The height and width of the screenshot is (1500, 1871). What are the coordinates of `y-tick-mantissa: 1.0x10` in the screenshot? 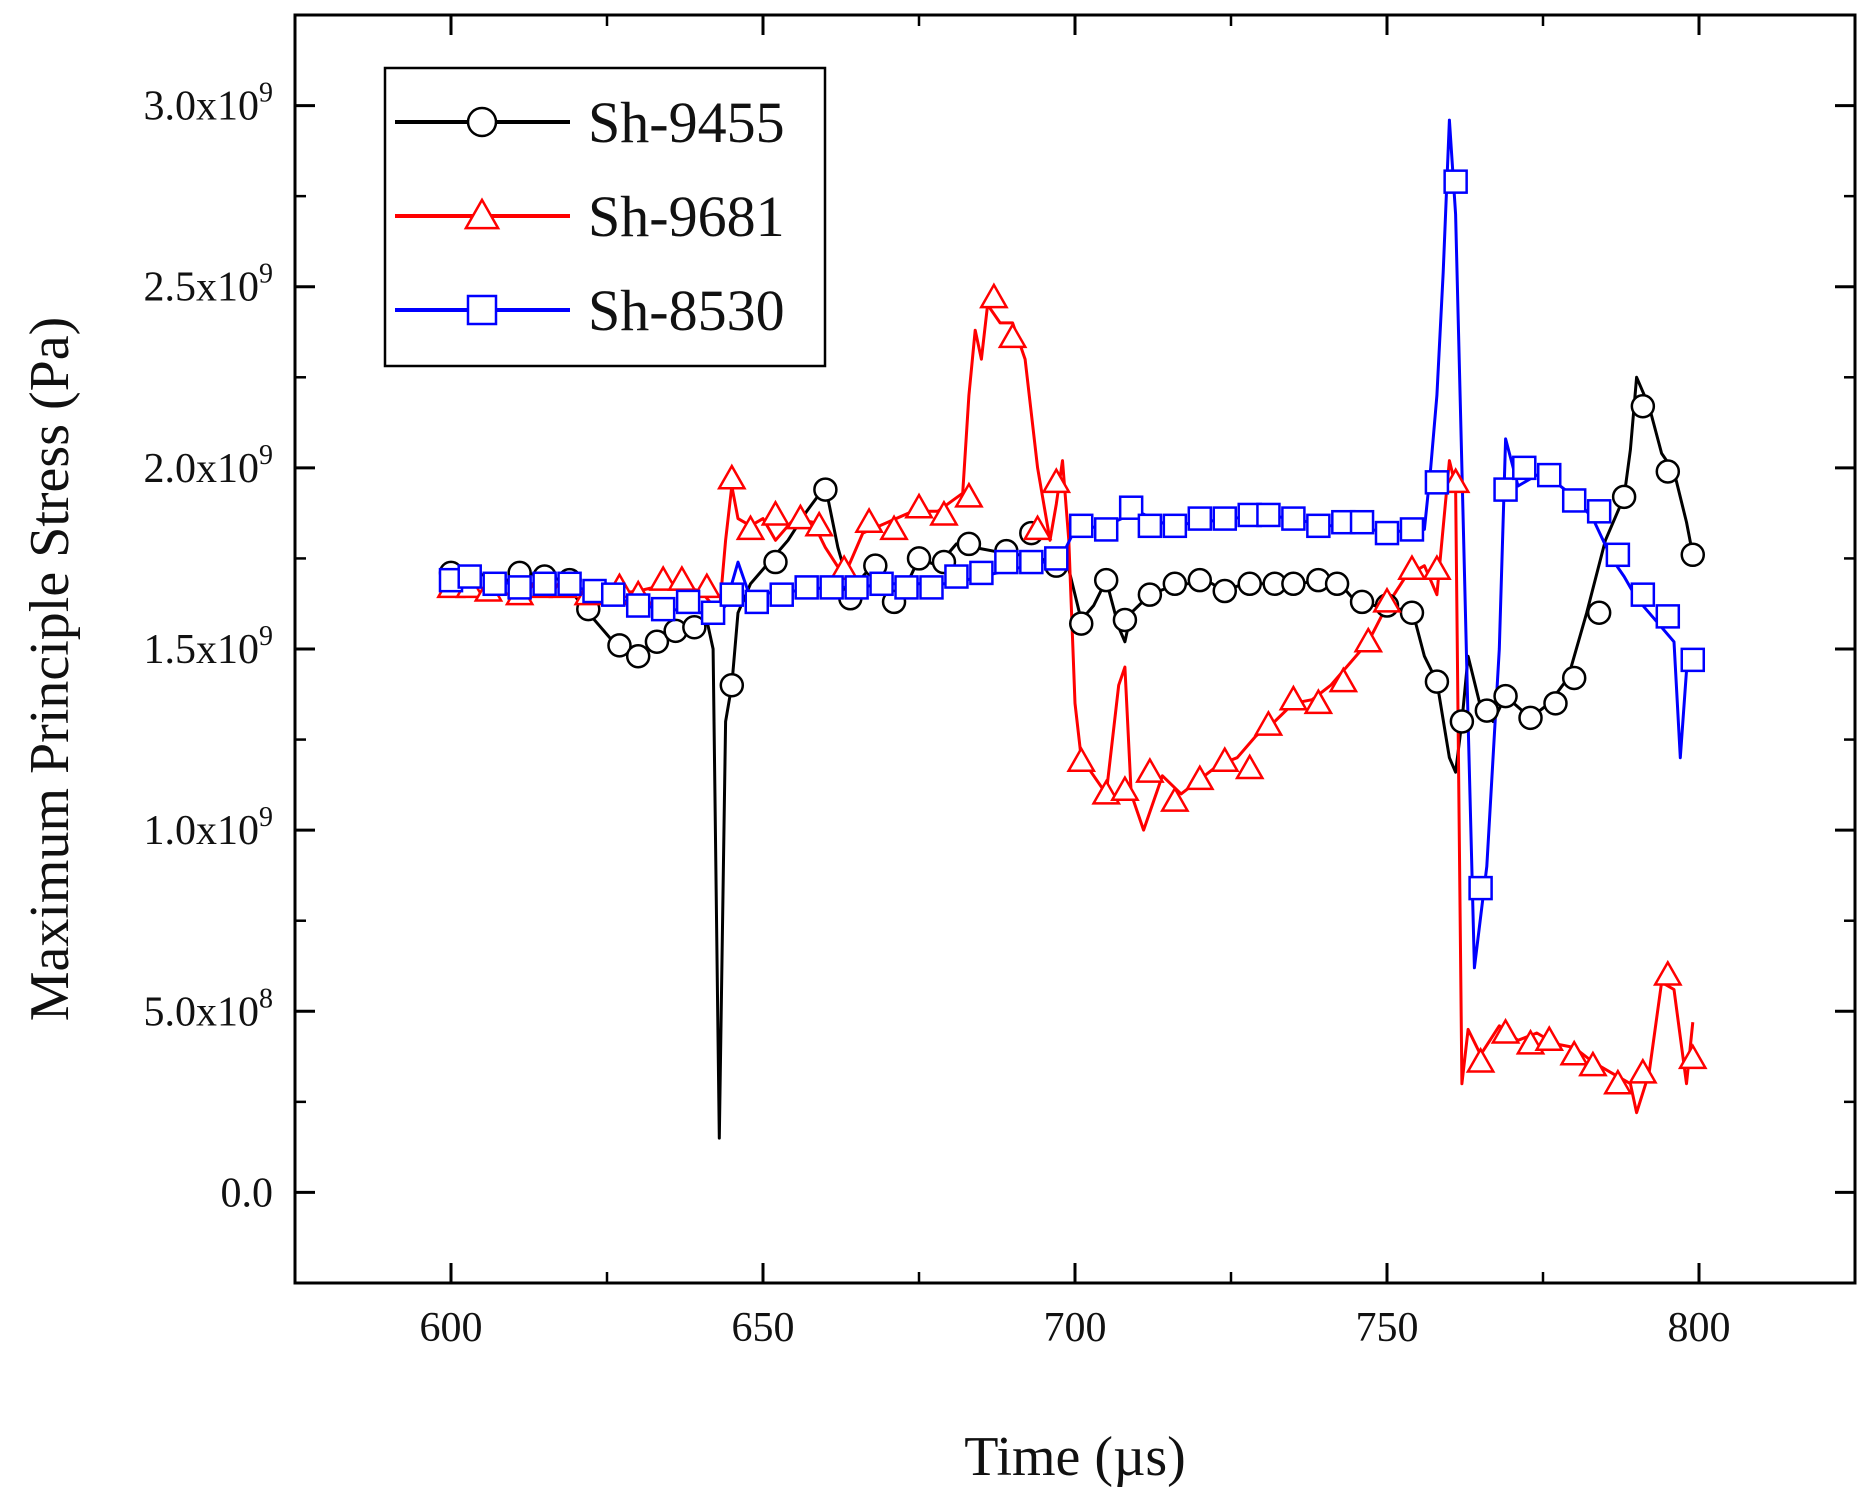 It's located at (202, 831).